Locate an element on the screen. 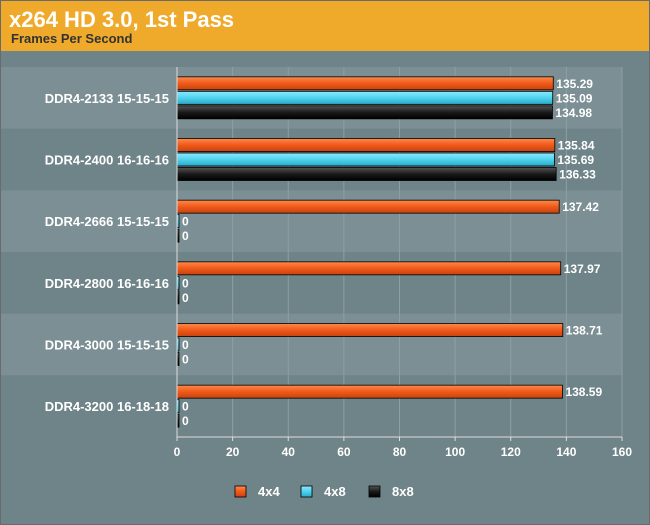  category-label: DDR4-3000 15-15-15 is located at coordinates (107, 345).